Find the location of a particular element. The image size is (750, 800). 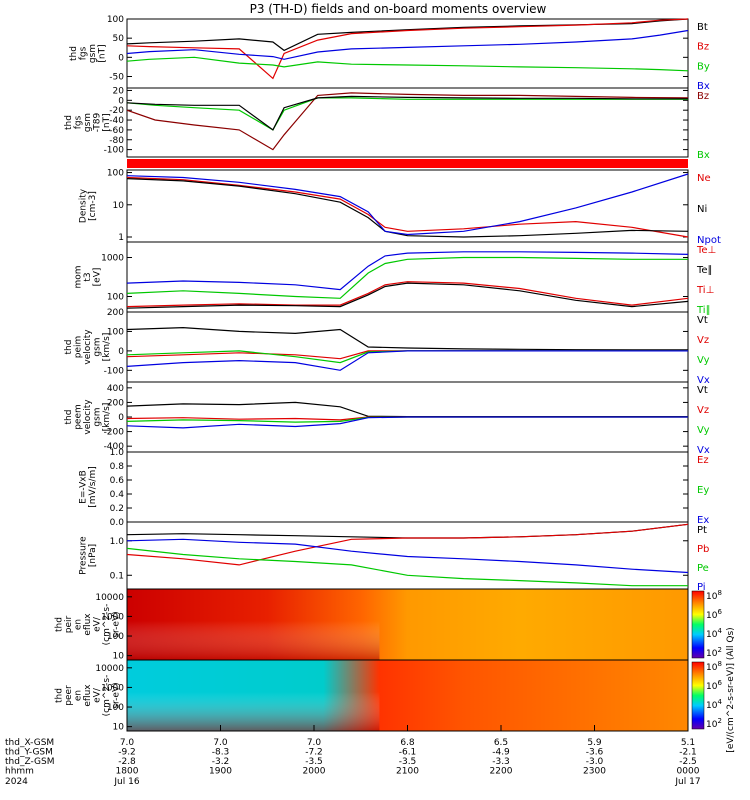

y-tick-label: -20 is located at coordinates (116, 111).